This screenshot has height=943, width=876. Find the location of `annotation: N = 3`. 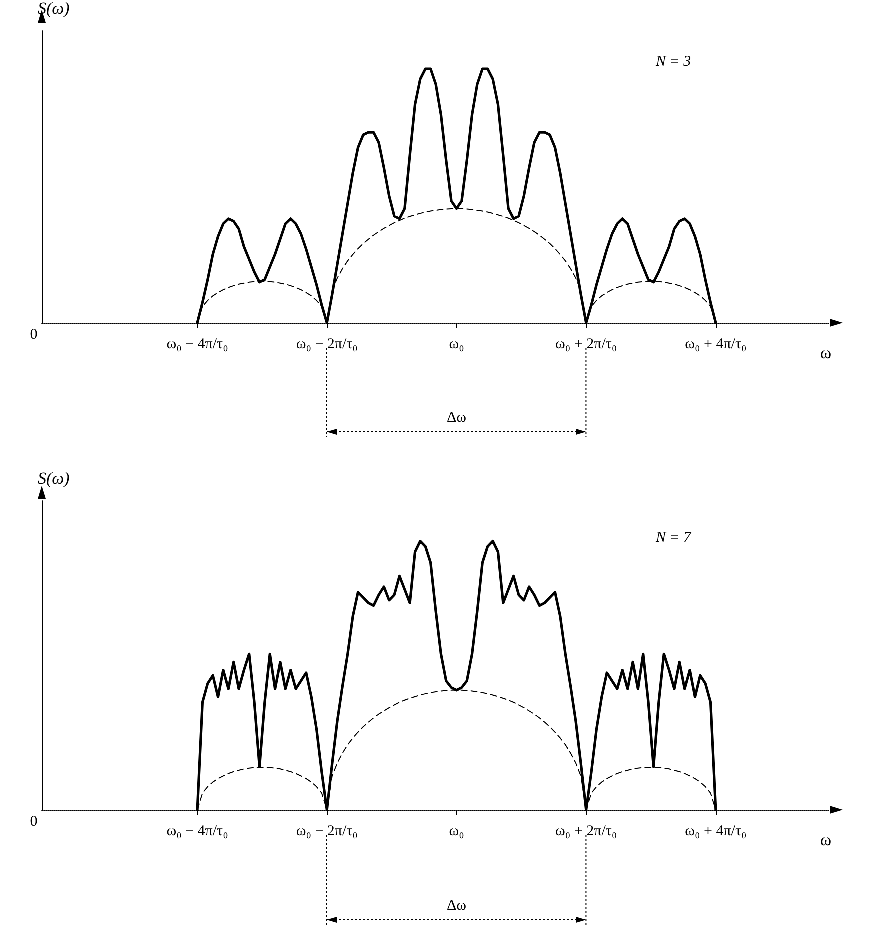

annotation: N = 3 is located at coordinates (673, 62).